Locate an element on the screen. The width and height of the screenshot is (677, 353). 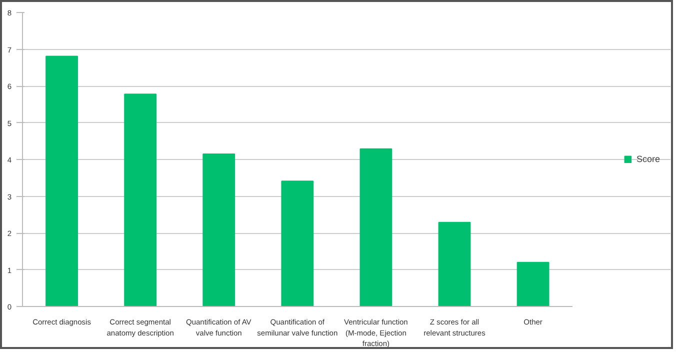
legend-label: Score is located at coordinates (648, 159).